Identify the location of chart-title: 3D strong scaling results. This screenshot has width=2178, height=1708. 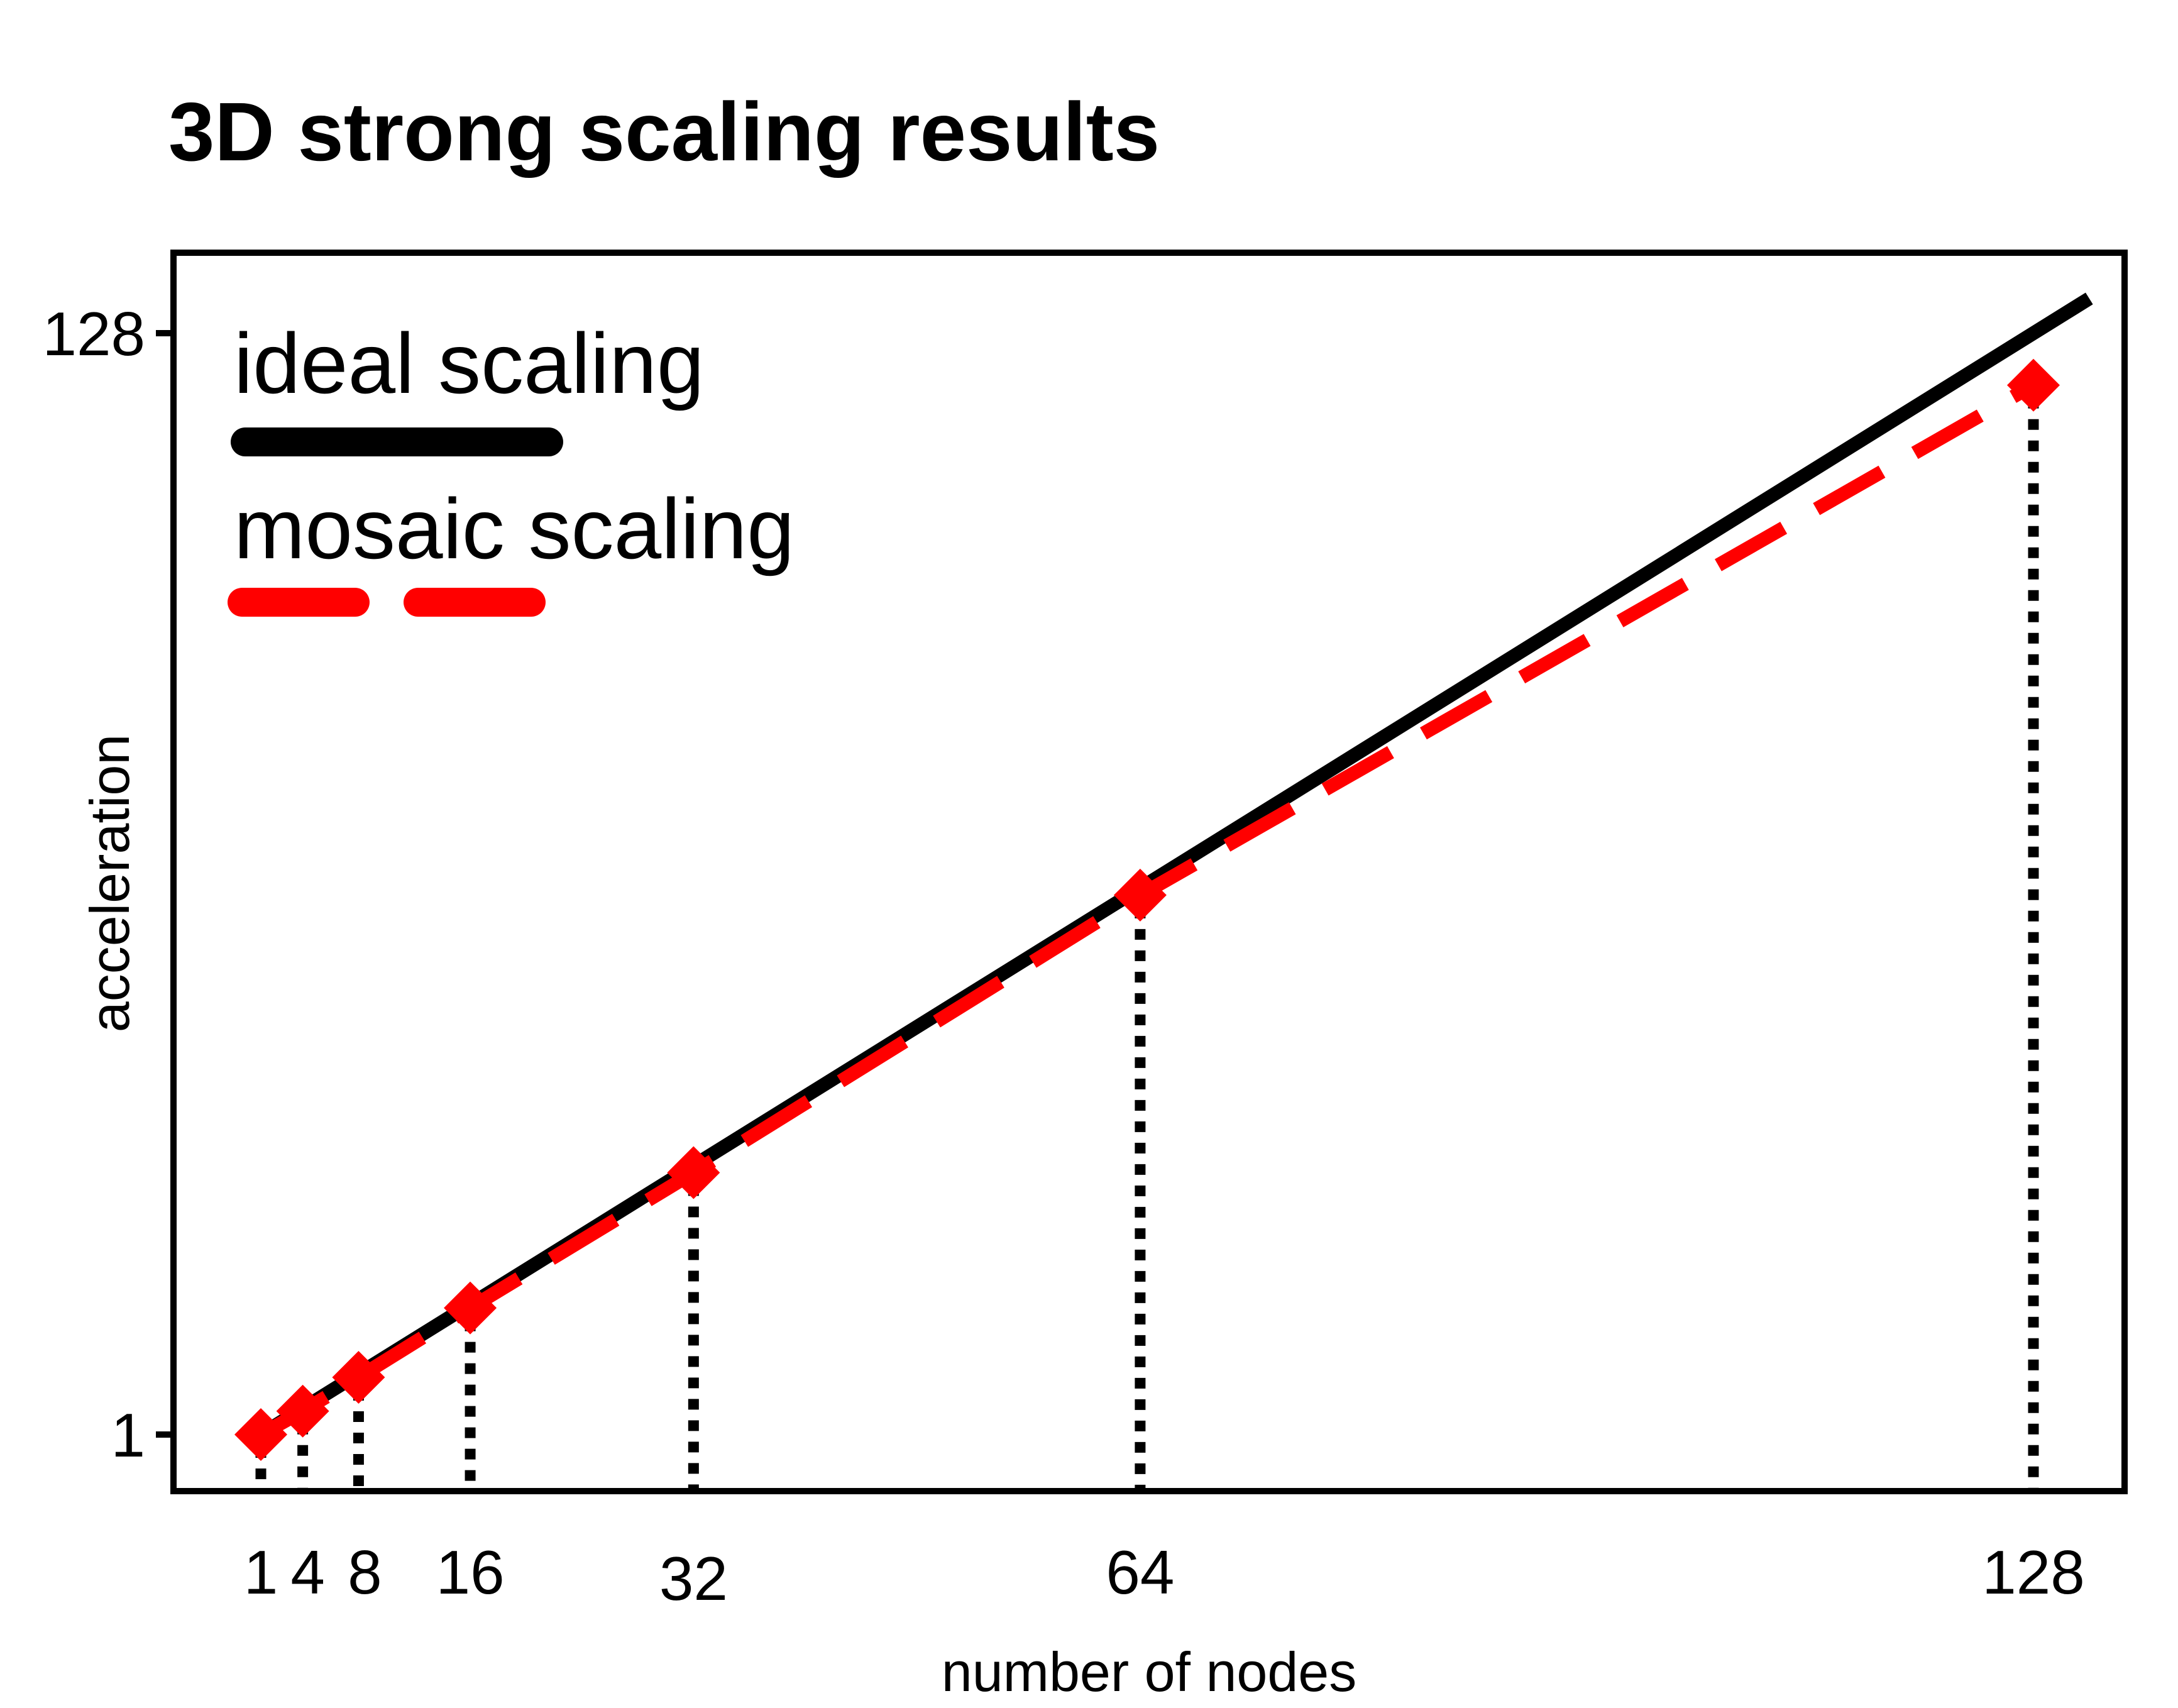
(664, 131).